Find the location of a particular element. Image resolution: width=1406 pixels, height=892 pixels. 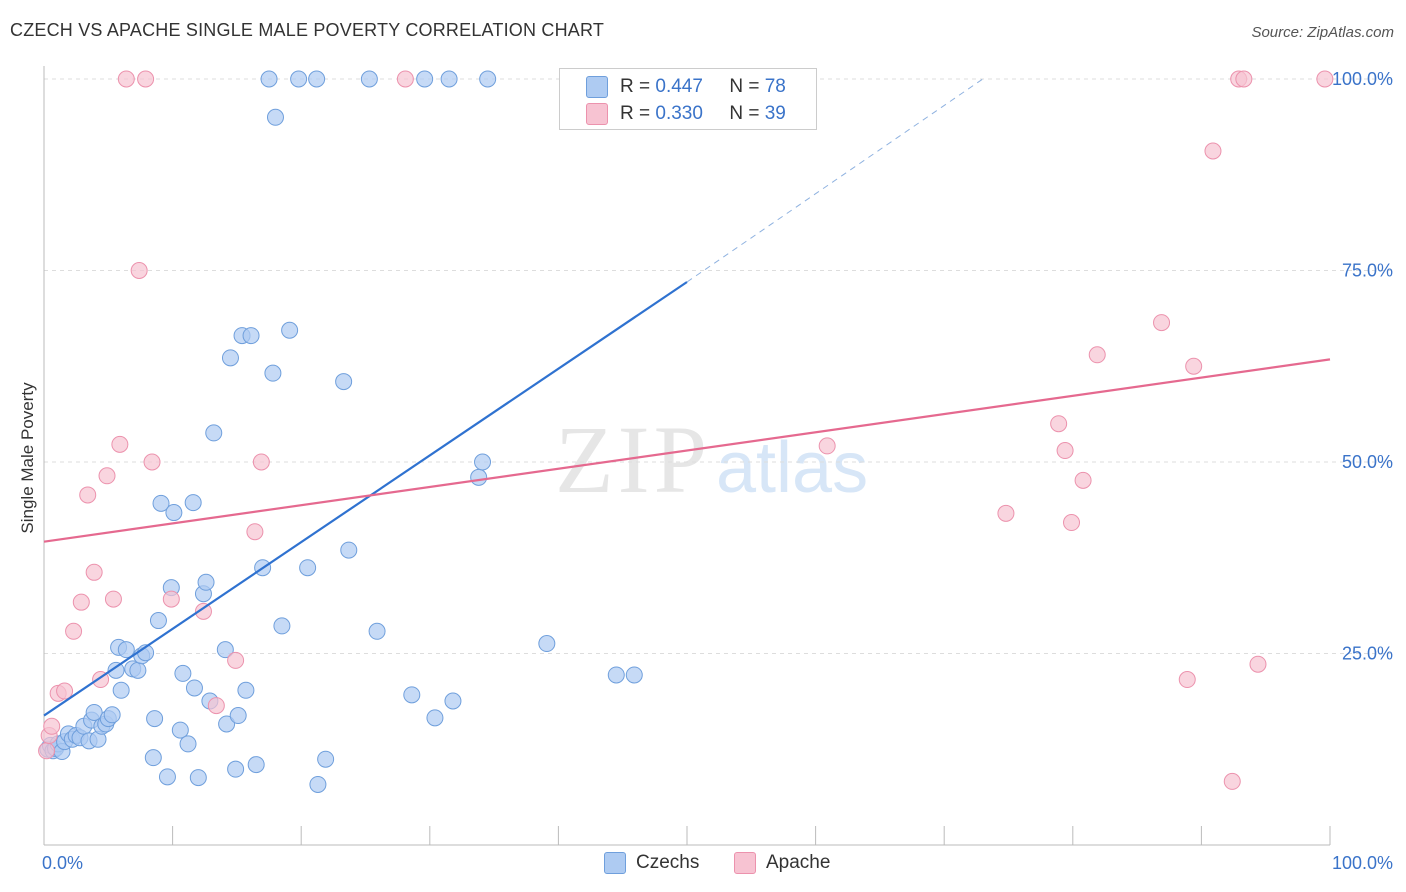

czechs-swatch is located at coordinates (597, 87).